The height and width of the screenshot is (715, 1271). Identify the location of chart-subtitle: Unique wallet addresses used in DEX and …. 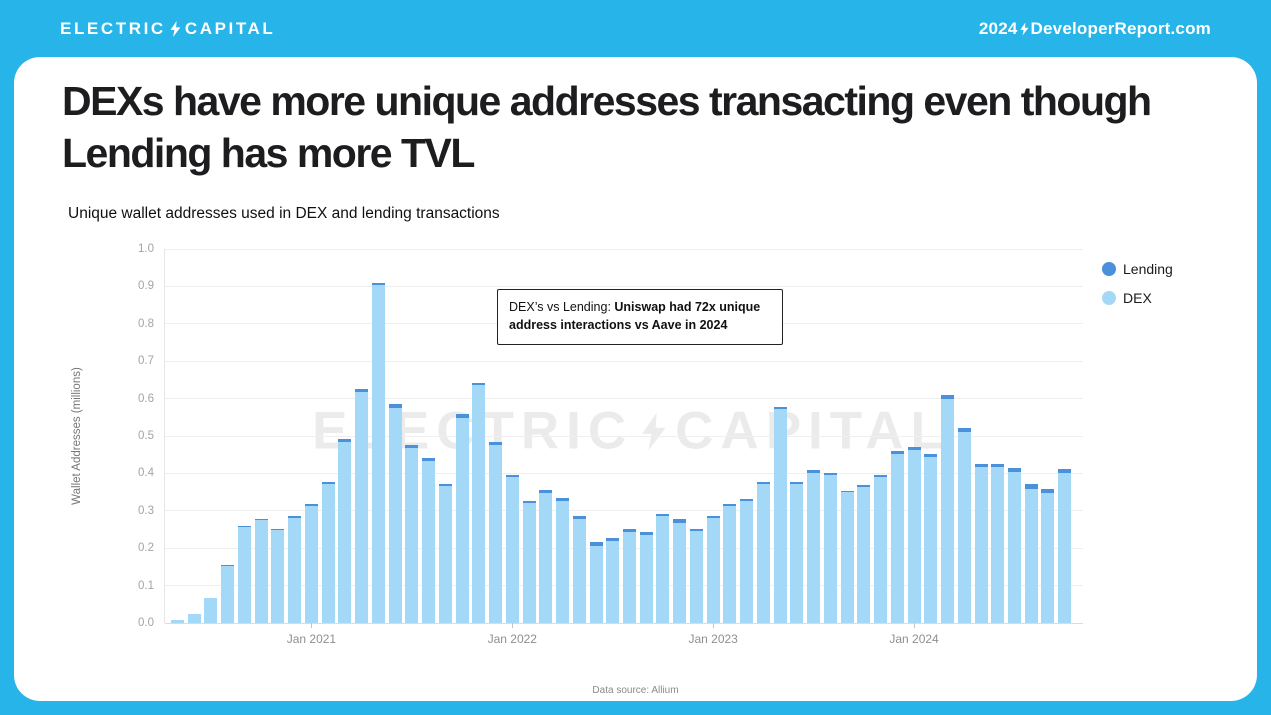
(284, 213).